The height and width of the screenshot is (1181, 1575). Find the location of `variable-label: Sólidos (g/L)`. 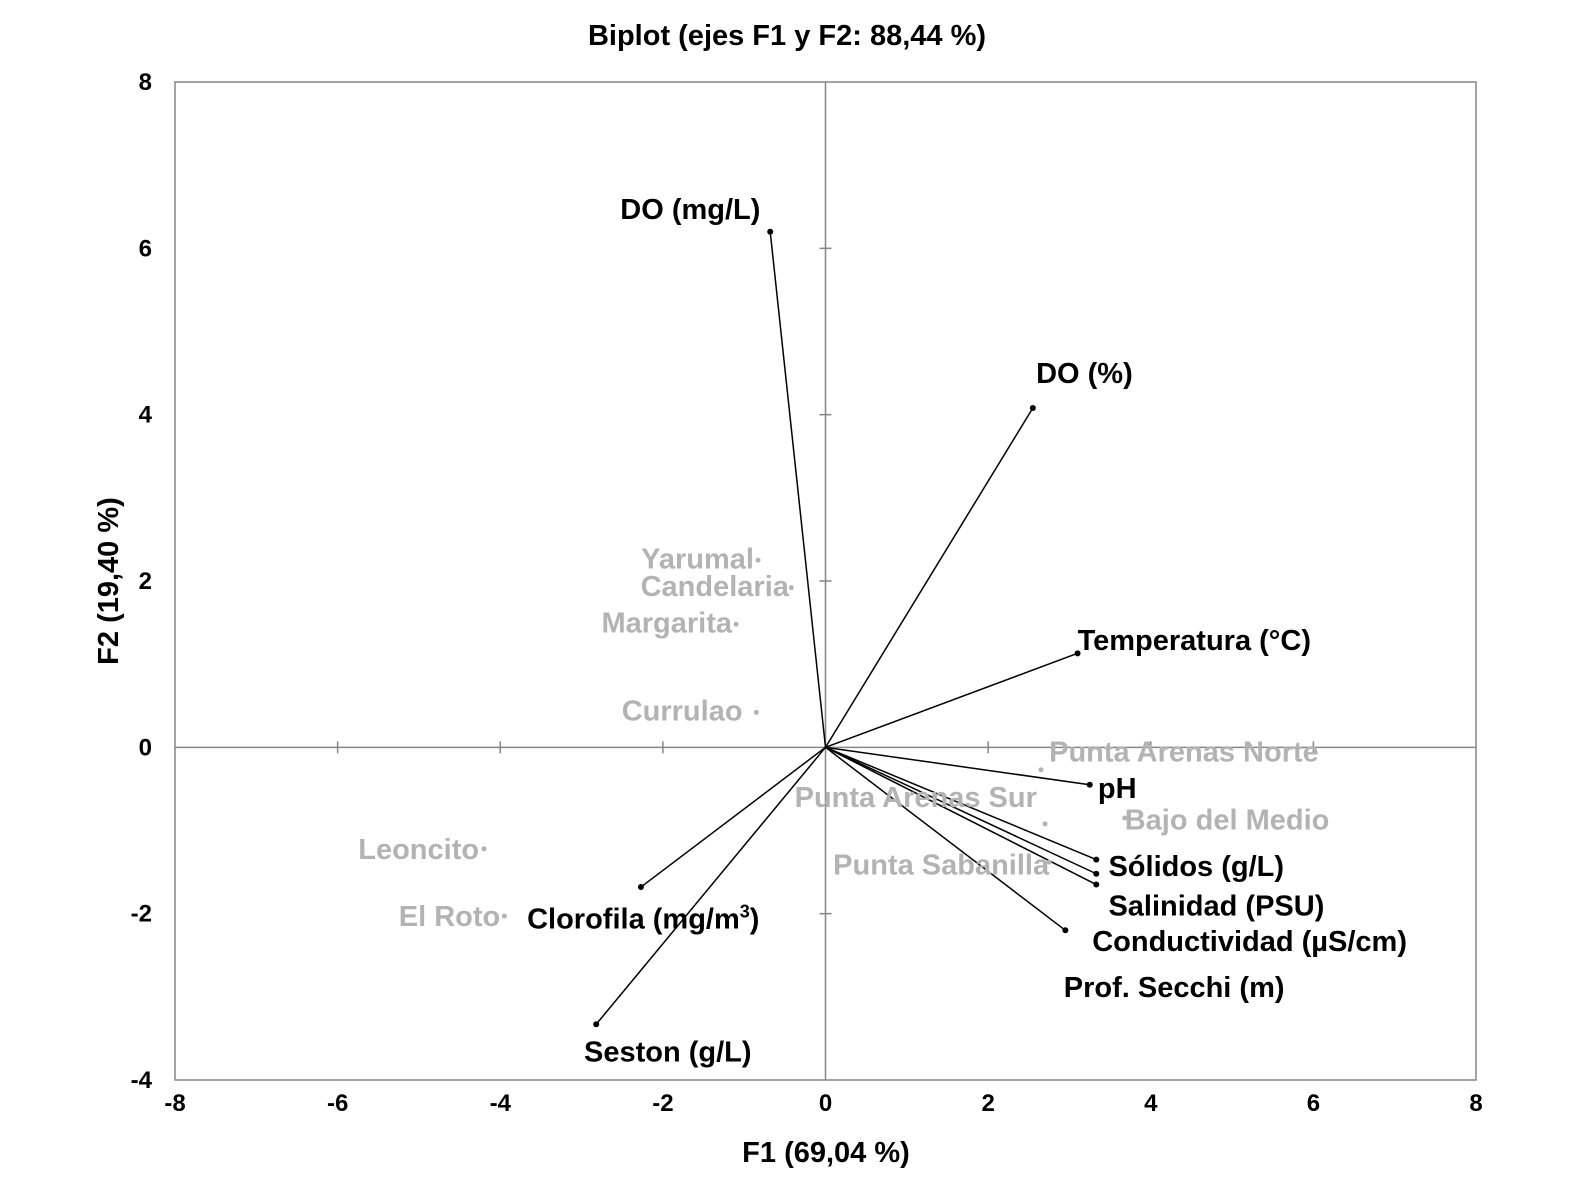

variable-label: Sólidos (g/L) is located at coordinates (1196, 867).